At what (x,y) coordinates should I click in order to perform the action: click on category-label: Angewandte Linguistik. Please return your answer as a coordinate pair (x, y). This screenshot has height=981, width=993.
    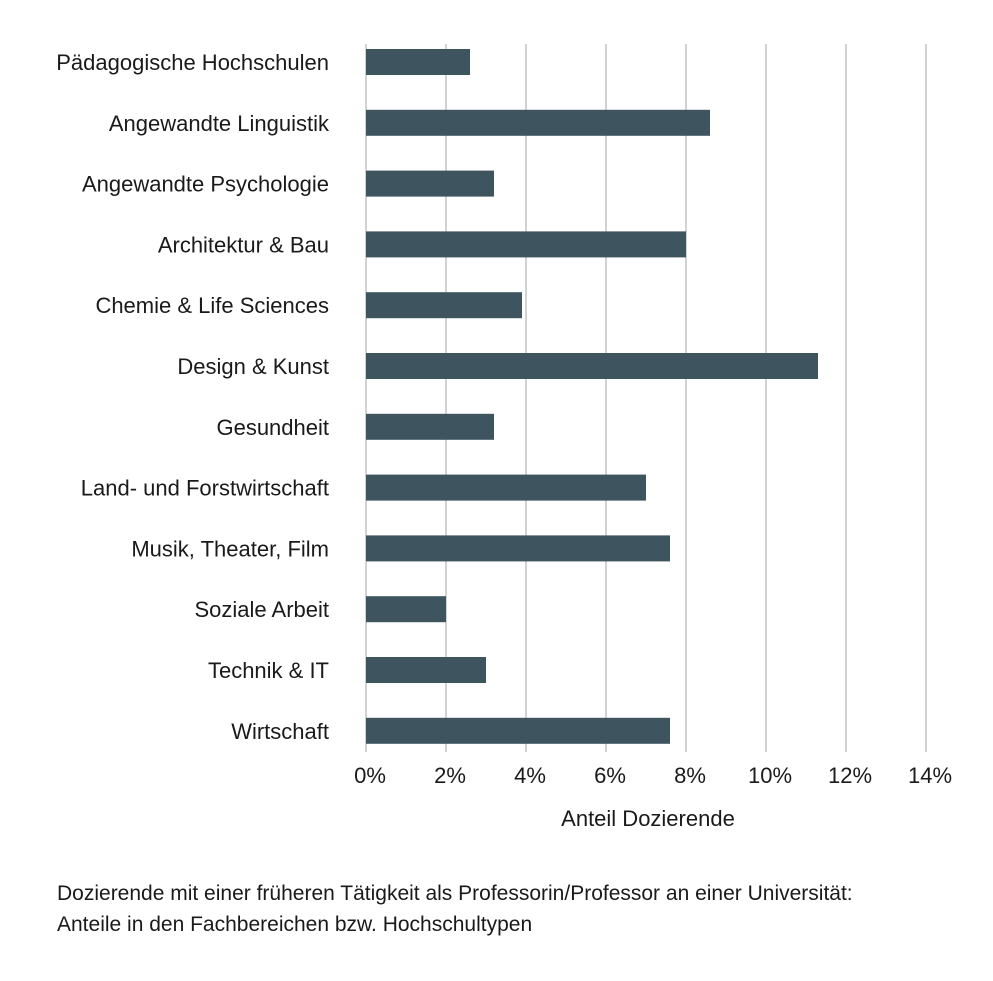
    Looking at the image, I should click on (219, 123).